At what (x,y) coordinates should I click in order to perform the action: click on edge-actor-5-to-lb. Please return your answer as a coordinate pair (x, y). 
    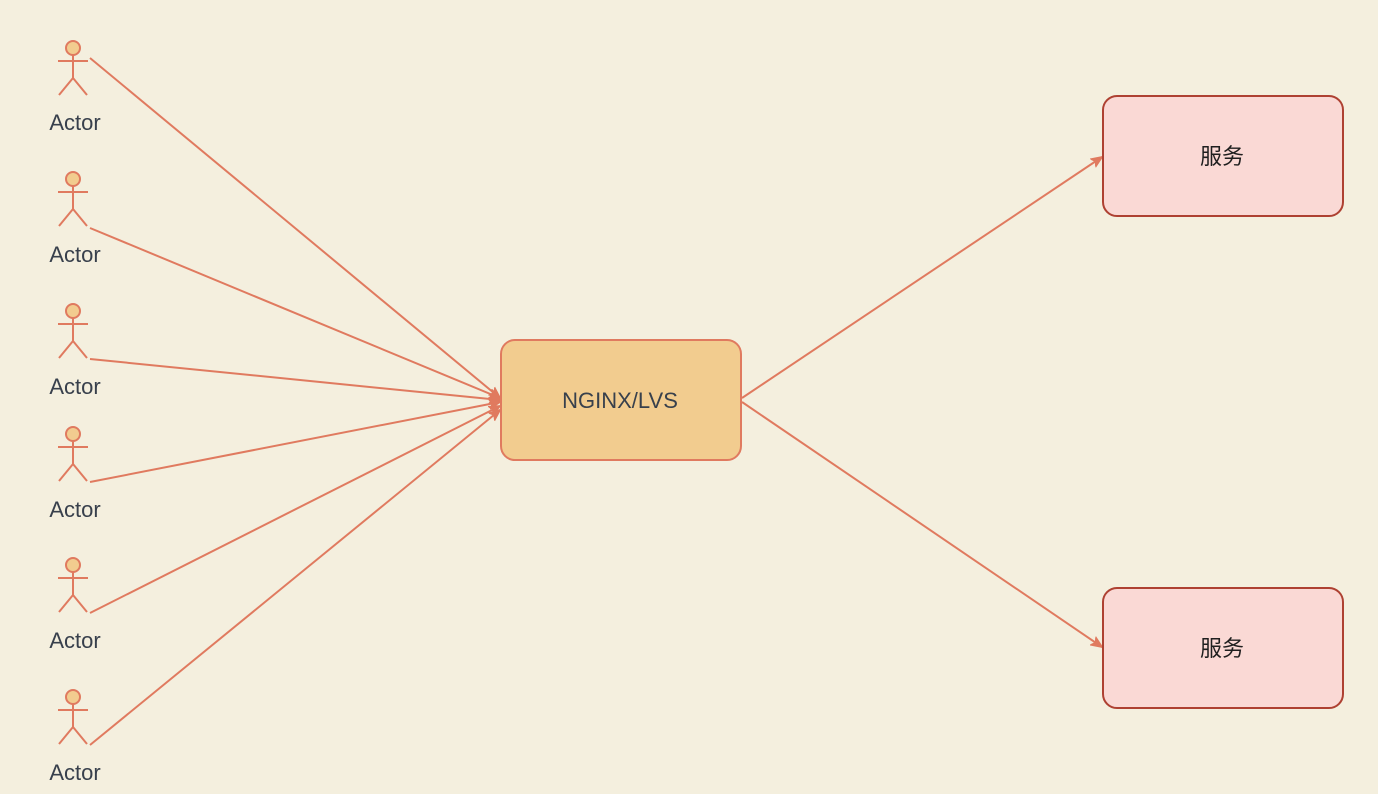
    Looking at the image, I should click on (294, 510).